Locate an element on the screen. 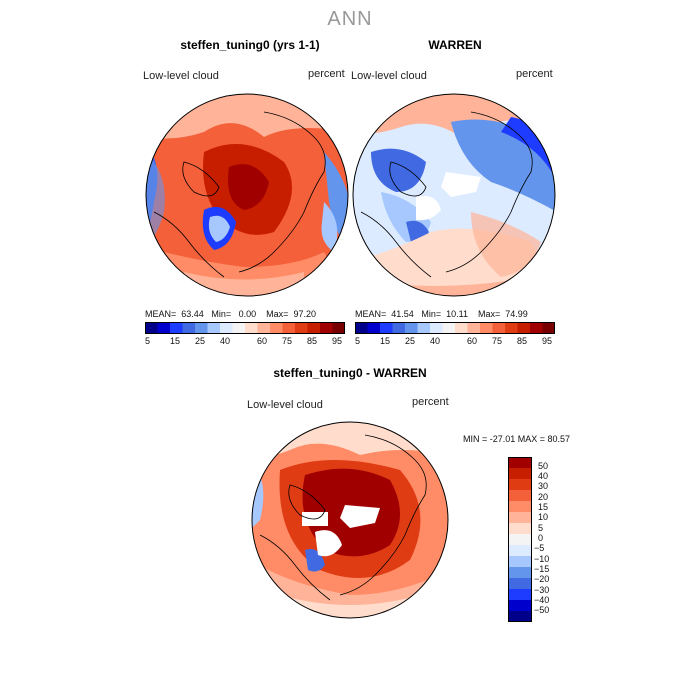 This screenshot has height=700, width=700. cbd-label: −10 is located at coordinates (542, 559).